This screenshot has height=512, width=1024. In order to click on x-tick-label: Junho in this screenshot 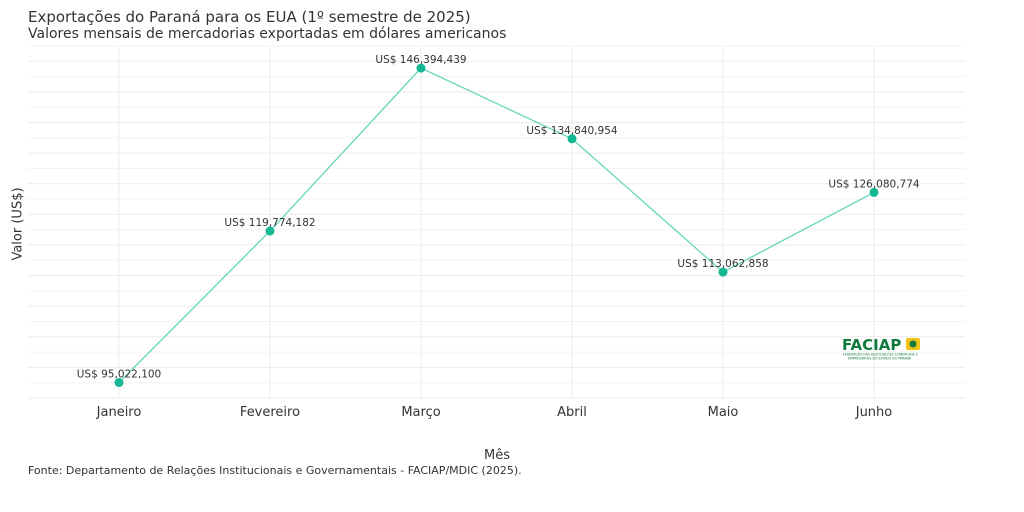, I will do `click(874, 412)`.